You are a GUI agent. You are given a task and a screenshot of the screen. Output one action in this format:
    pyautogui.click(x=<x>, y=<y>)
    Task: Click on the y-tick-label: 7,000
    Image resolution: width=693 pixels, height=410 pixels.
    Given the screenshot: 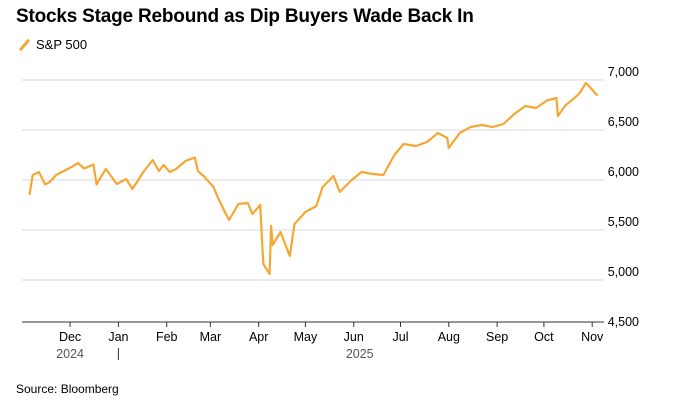 What is the action you would take?
    pyautogui.click(x=623, y=72)
    